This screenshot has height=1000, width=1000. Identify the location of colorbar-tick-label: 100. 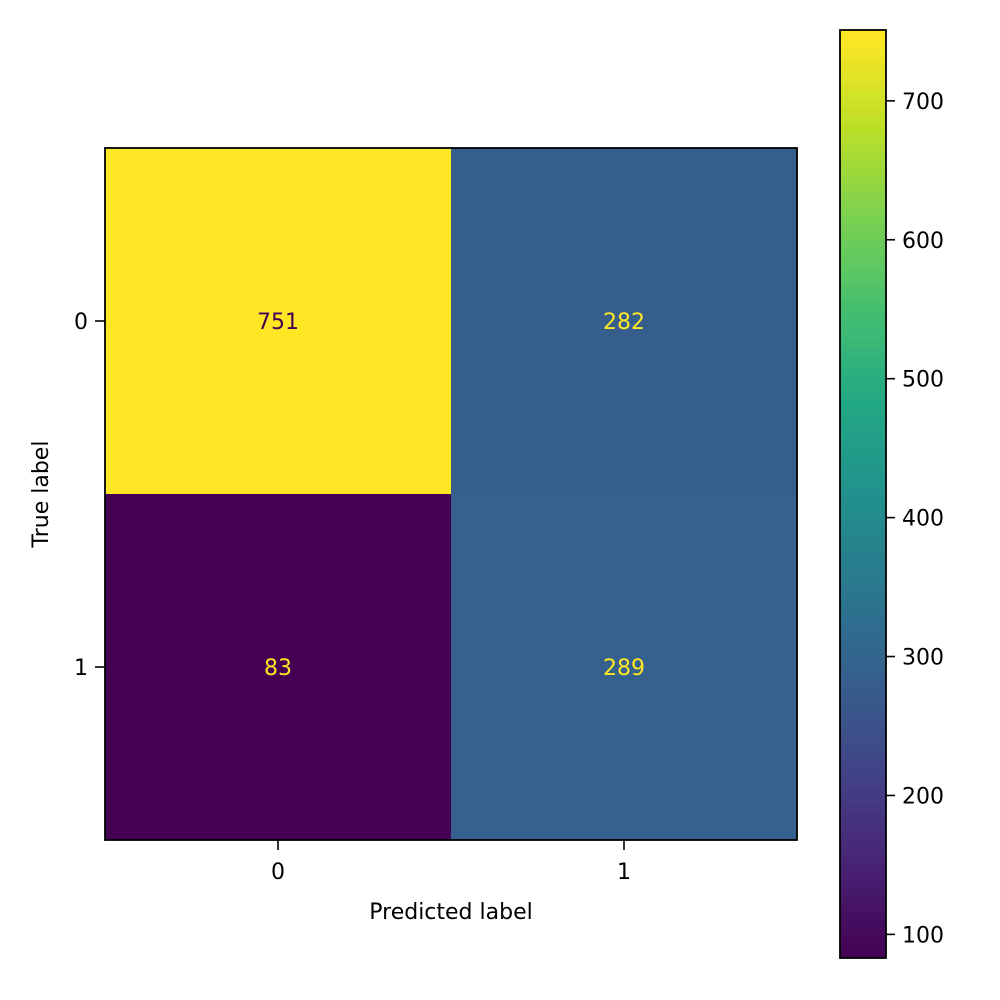
(923, 935).